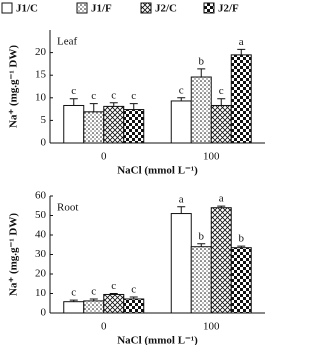 The height and width of the screenshot is (345, 320). I want to click on y-tick-label: 15, so click(41, 75).